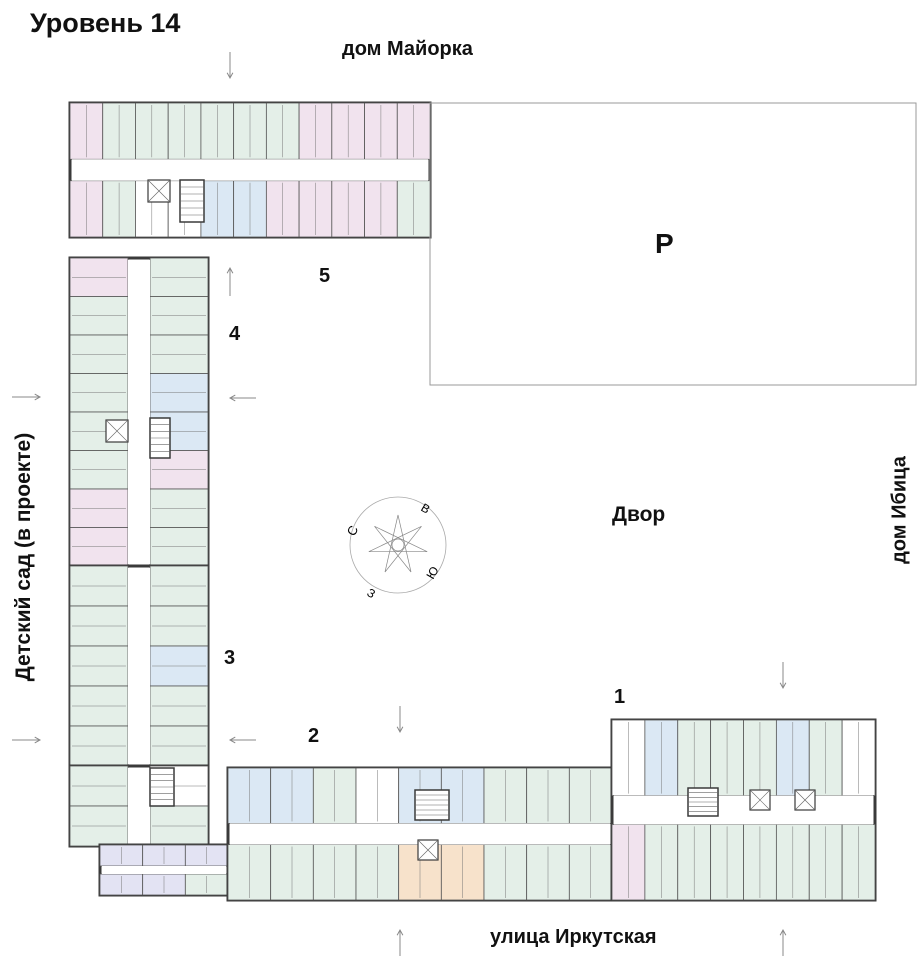 The image size is (920, 960). What do you see at coordinates (432, 573) in the screenshot?
I see `compass-south: Ю` at bounding box center [432, 573].